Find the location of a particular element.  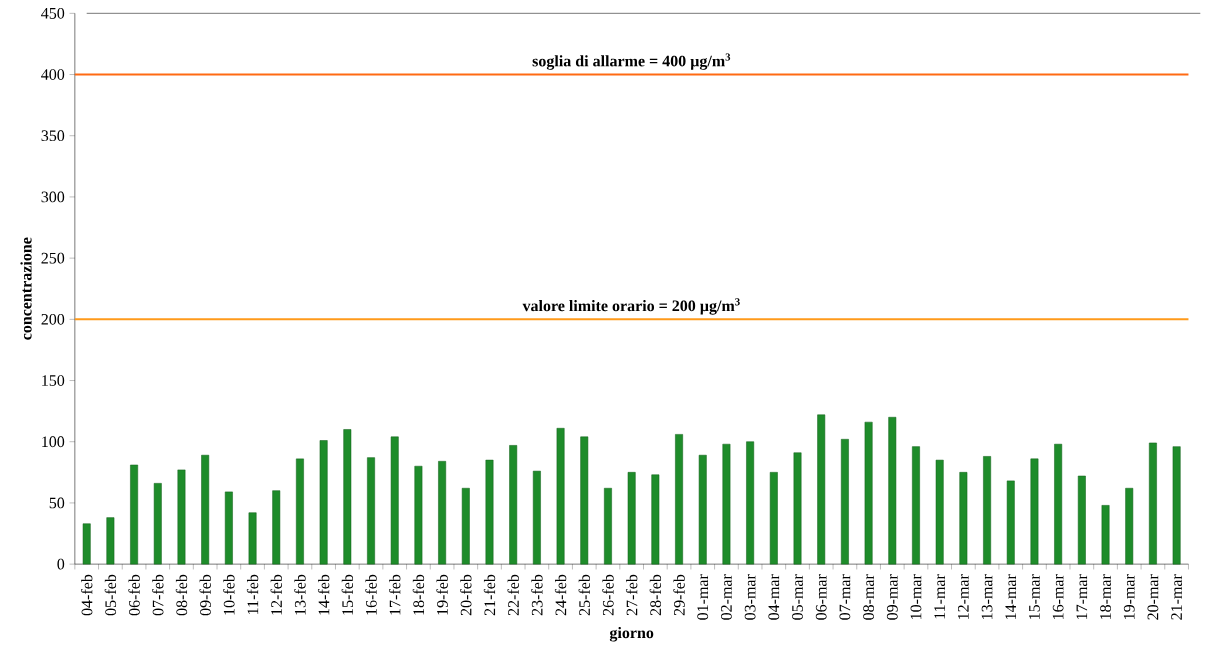

y-tick-label: 350 is located at coordinates (53, 136).